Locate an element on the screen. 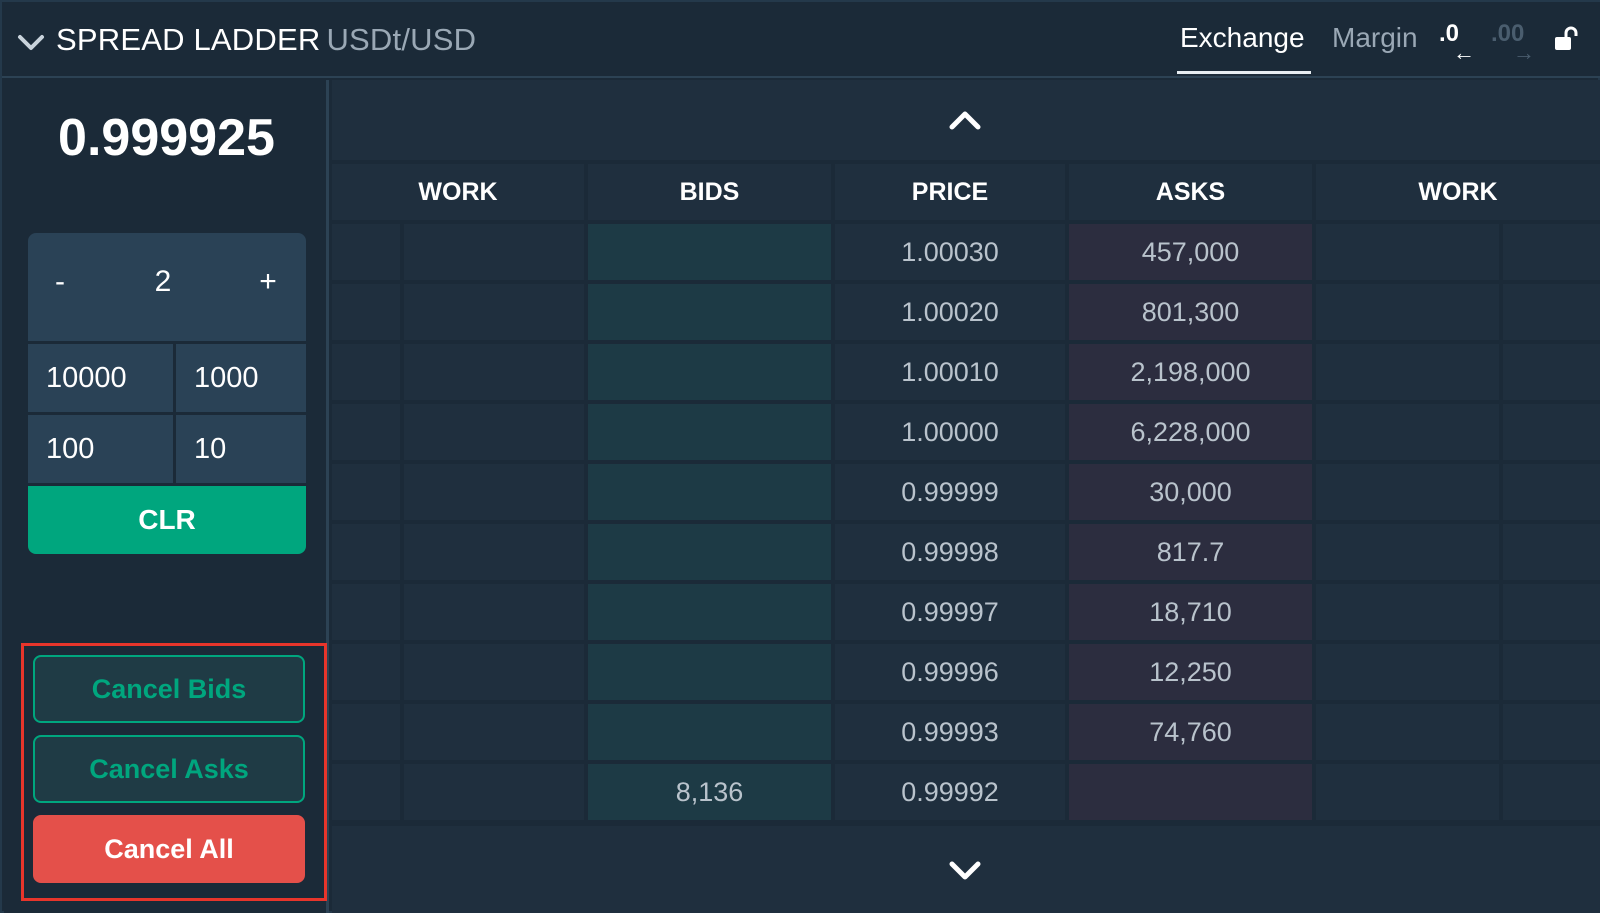 Image resolution: width=1600 pixels, height=913 pixels. price-cell: 1.00030 is located at coordinates (950, 252).